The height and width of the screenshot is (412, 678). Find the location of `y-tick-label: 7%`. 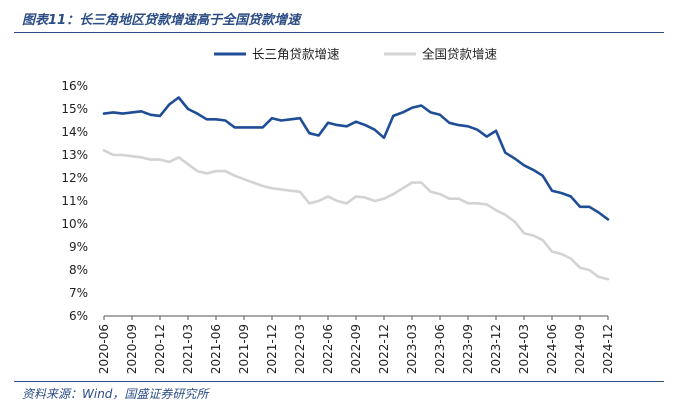

y-tick-label: 7% is located at coordinates (78, 293).